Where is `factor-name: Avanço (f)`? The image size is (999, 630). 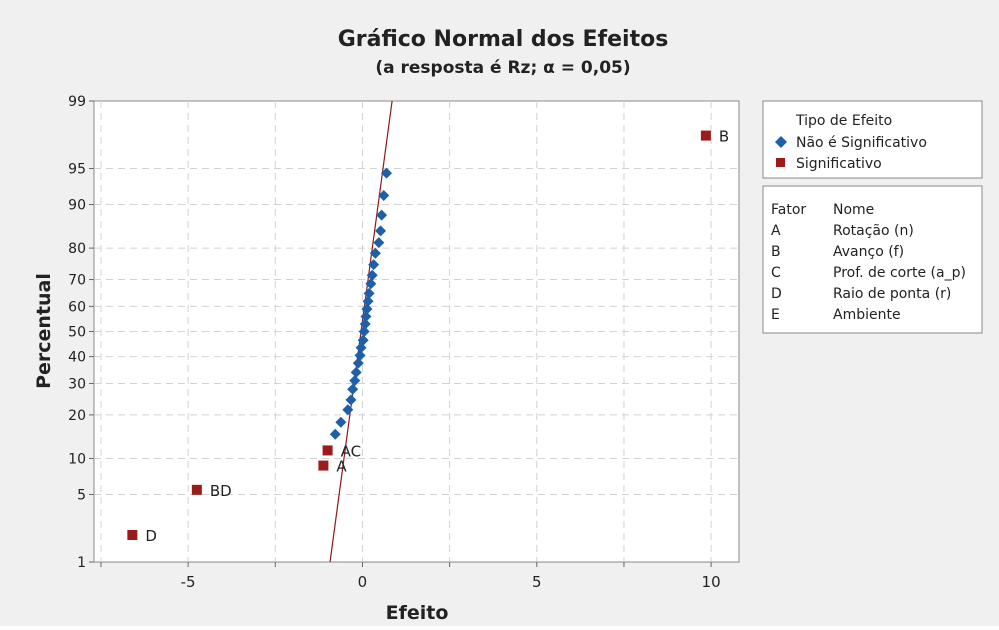 factor-name: Avanço (f) is located at coordinates (868, 252).